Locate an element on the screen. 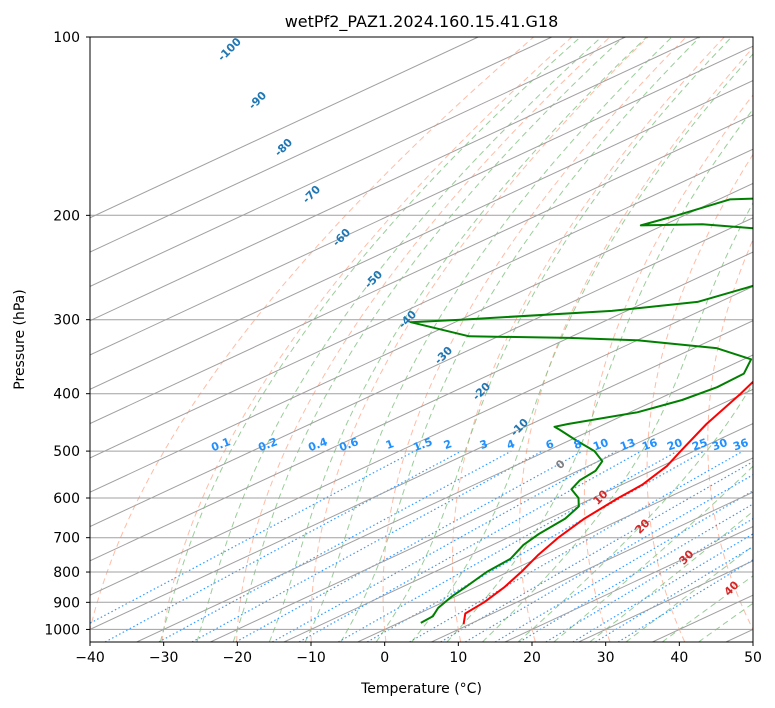 The image size is (775, 708). x-tick-label: 20 is located at coordinates (532, 658).